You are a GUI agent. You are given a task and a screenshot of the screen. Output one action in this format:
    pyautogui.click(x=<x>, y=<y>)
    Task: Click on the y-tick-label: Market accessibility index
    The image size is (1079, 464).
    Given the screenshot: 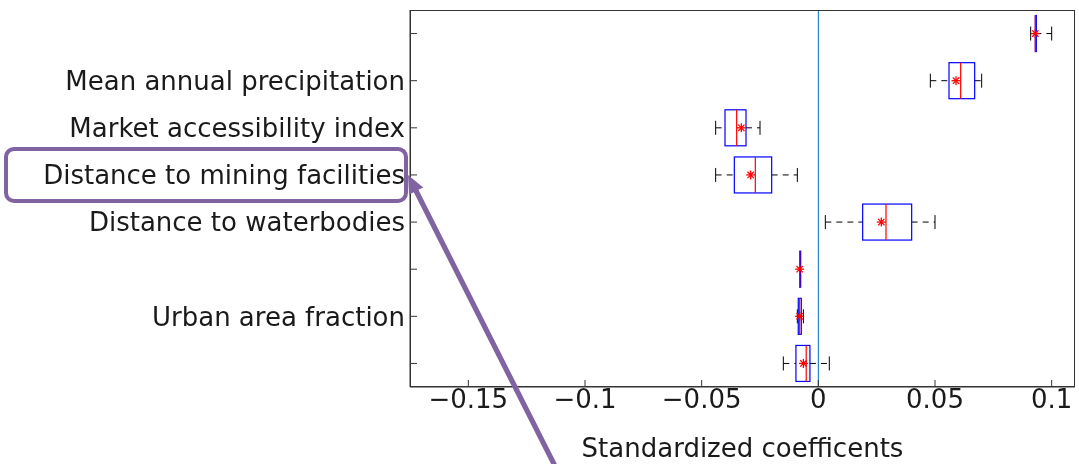 What is the action you would take?
    pyautogui.click(x=237, y=128)
    